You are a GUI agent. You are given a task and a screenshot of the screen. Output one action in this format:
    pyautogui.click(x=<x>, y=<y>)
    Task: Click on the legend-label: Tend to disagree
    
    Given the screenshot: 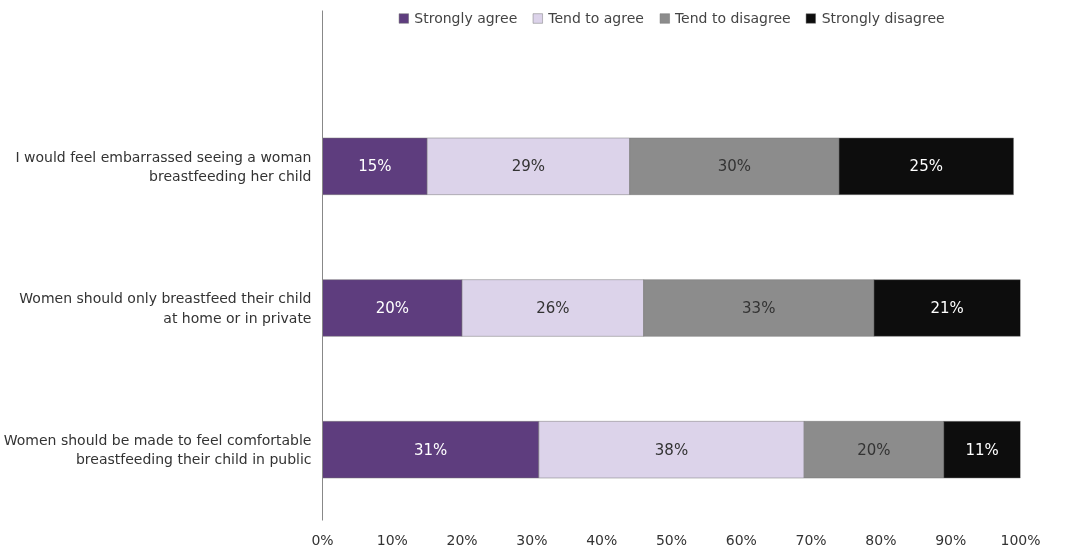 What is the action you would take?
    pyautogui.click(x=732, y=18)
    